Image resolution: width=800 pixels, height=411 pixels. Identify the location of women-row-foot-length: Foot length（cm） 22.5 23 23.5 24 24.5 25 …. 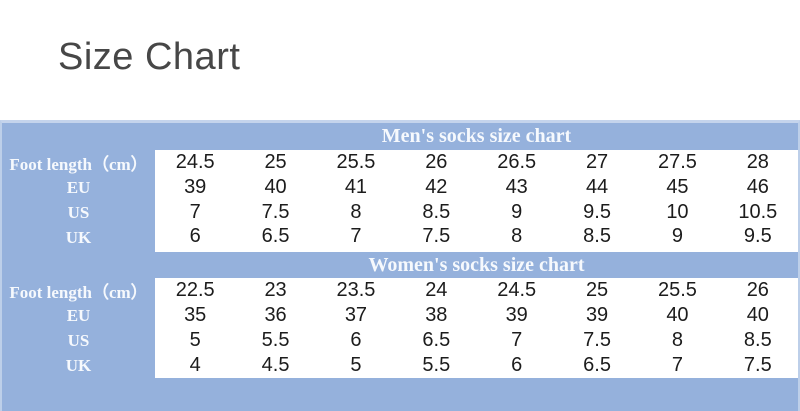
(400, 290).